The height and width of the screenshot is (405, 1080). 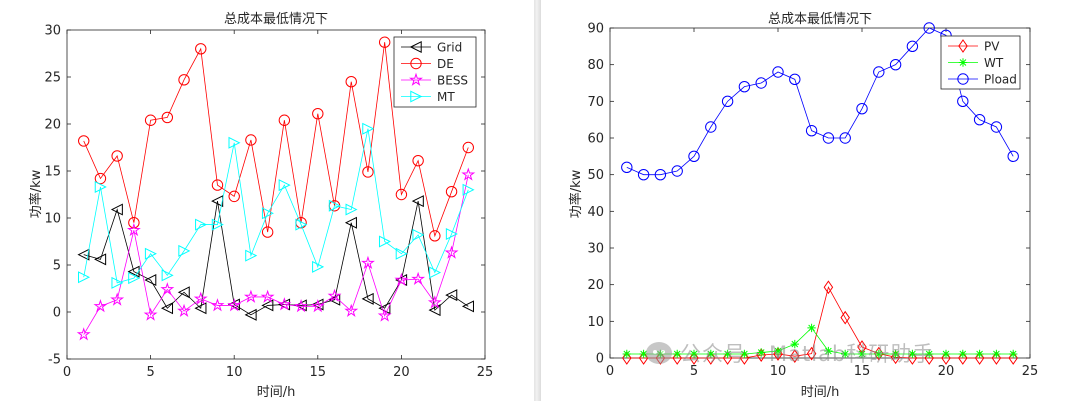 What do you see at coordinates (150, 372) in the screenshot?
I see `x-tick-label: 5` at bounding box center [150, 372].